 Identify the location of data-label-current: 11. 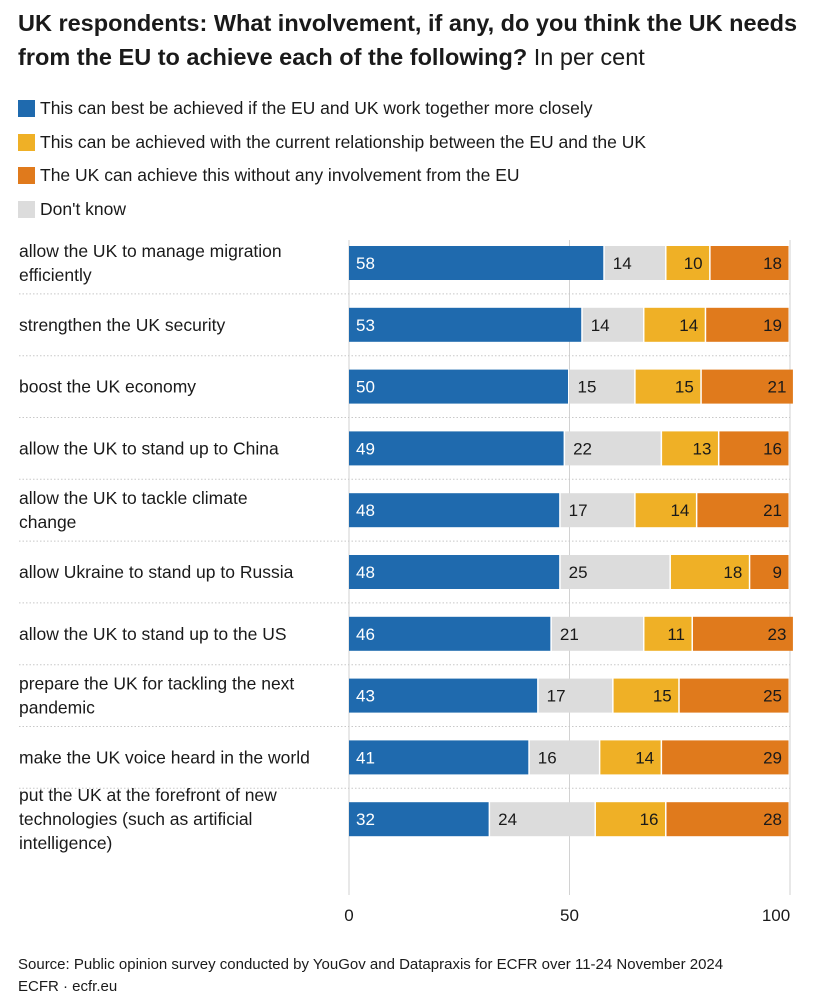
(676, 634).